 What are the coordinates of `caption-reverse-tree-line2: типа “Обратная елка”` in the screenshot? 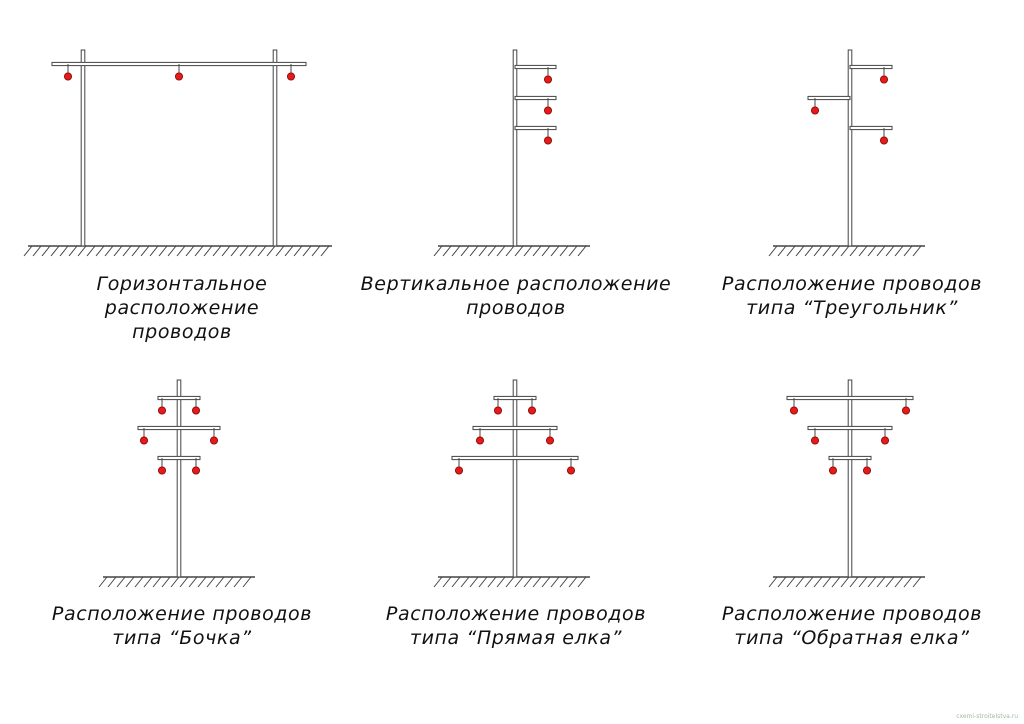 It's located at (852, 638).